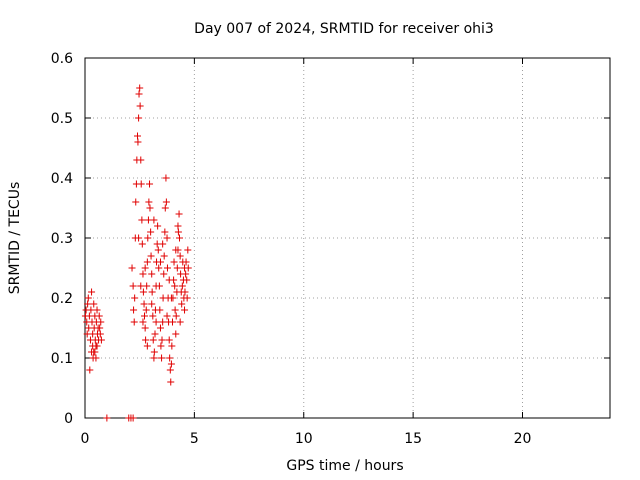 The image size is (640, 480). I want to click on data-points, so click(136, 253).